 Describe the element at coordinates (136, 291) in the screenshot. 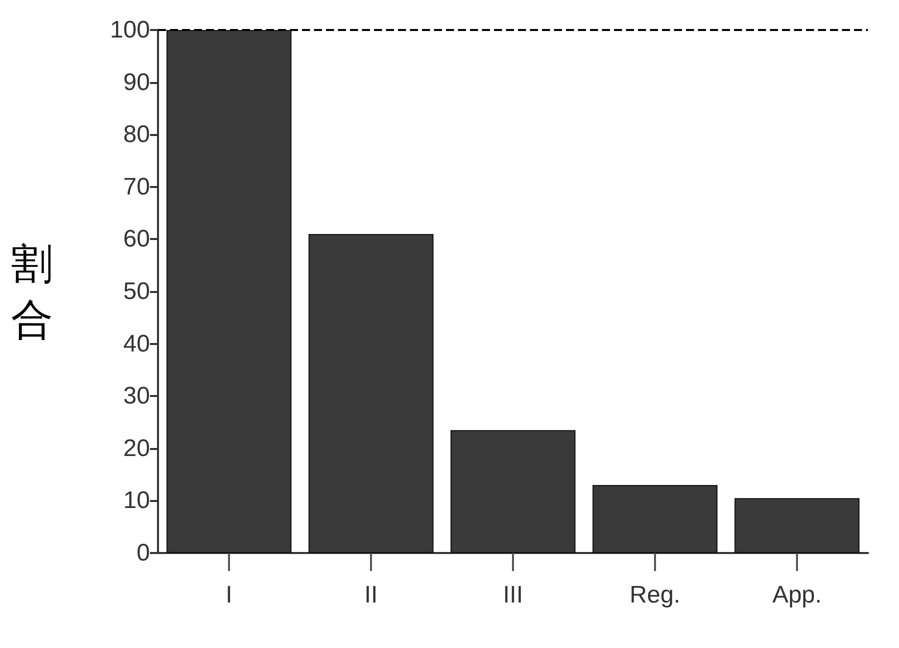

I see `y-tick-label: 50` at that location.